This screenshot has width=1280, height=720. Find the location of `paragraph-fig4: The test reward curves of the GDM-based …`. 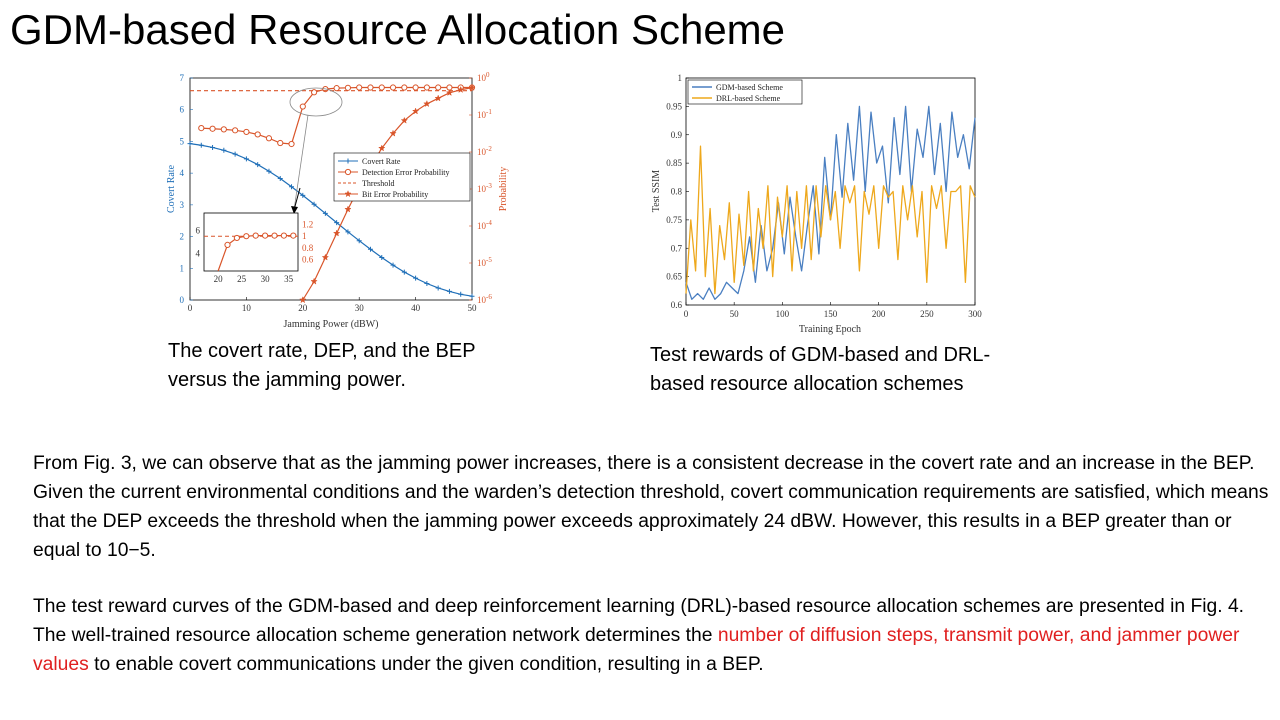

paragraph-fig4: The test reward curves of the GDM-based … is located at coordinates (653, 635).